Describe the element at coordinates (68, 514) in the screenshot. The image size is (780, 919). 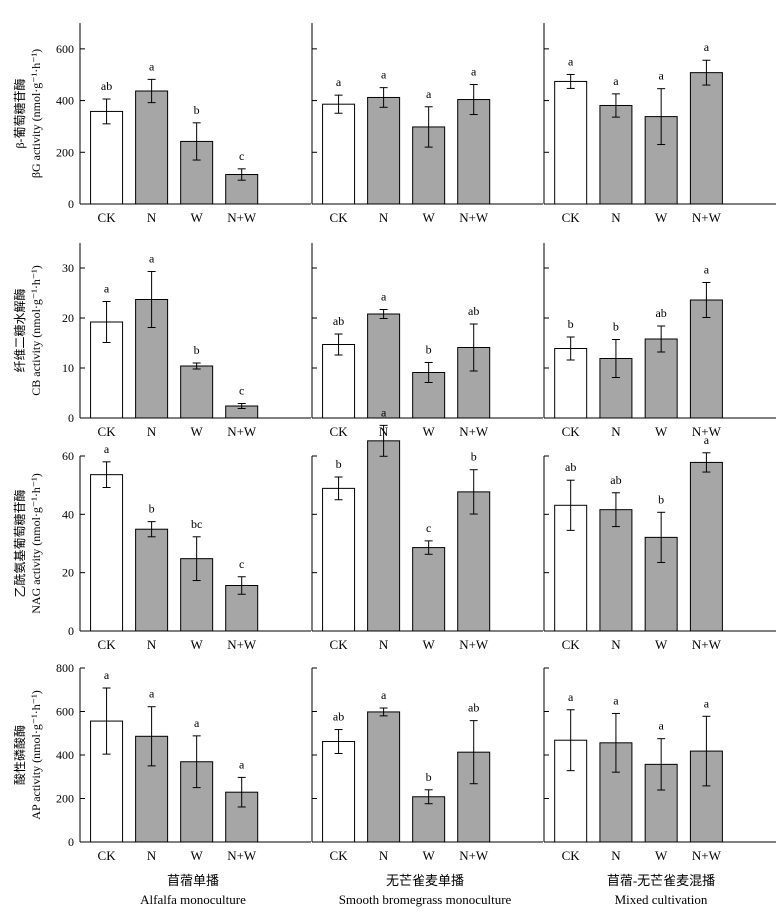
I see `y-tick-label: 40` at that location.